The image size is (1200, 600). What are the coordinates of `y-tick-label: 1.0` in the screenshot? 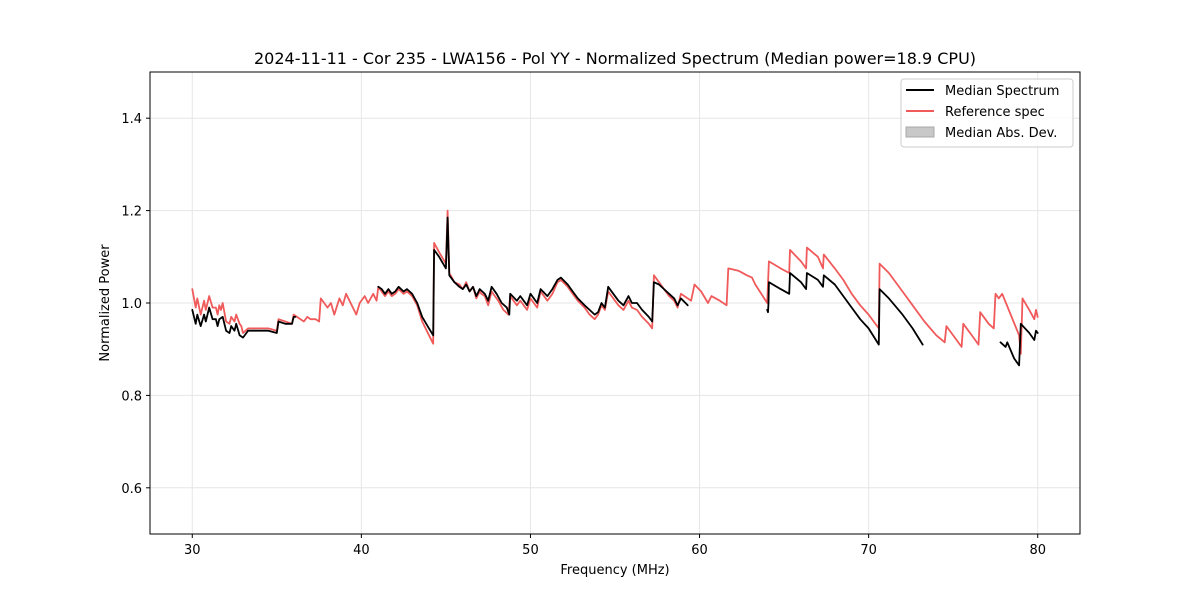 It's located at (131, 304).